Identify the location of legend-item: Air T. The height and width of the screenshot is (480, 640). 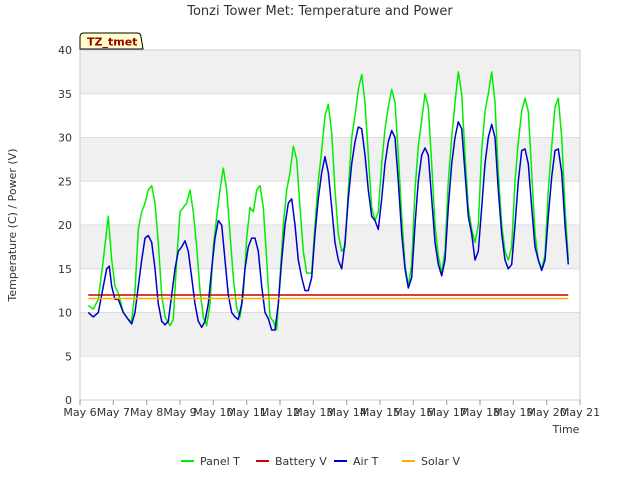
(356, 461).